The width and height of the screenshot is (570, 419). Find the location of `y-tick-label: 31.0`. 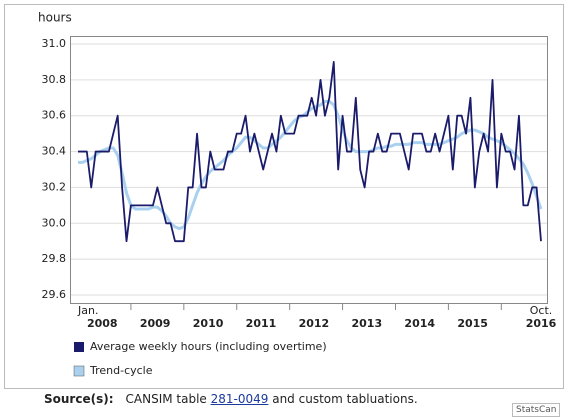

y-tick-label: 31.0 is located at coordinates (54, 43).